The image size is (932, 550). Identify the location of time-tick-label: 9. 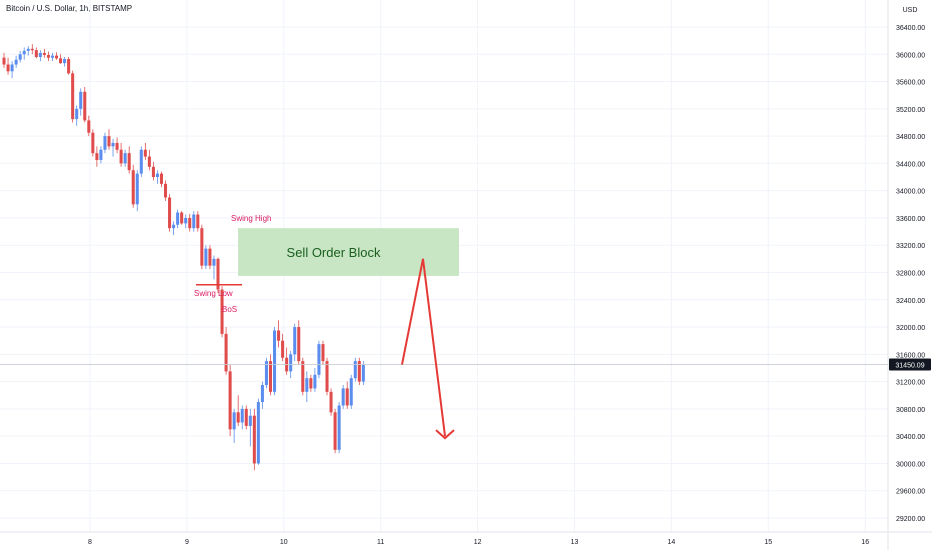
(187, 542).